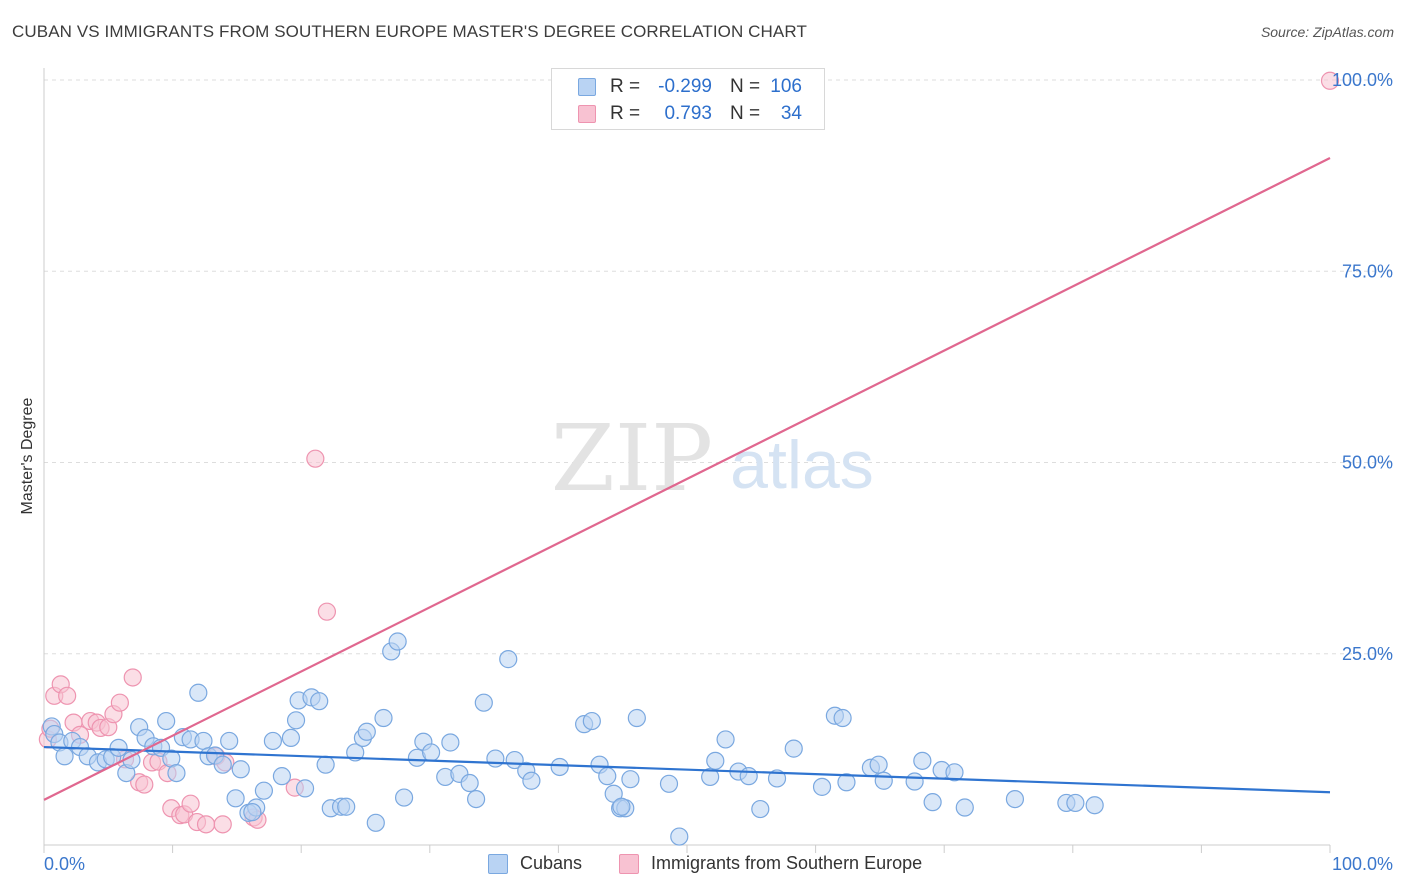 The image size is (1406, 892). Describe the element at coordinates (1367, 463) in the screenshot. I see `y-tick-label: 50.0%` at that location.